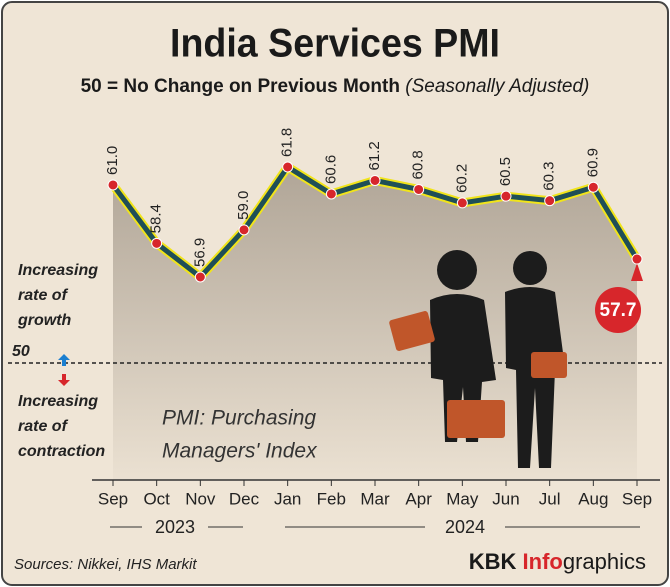 Image resolution: width=670 pixels, height=587 pixels. Describe the element at coordinates (478, 359) in the screenshot. I see `silhouettes` at that location.